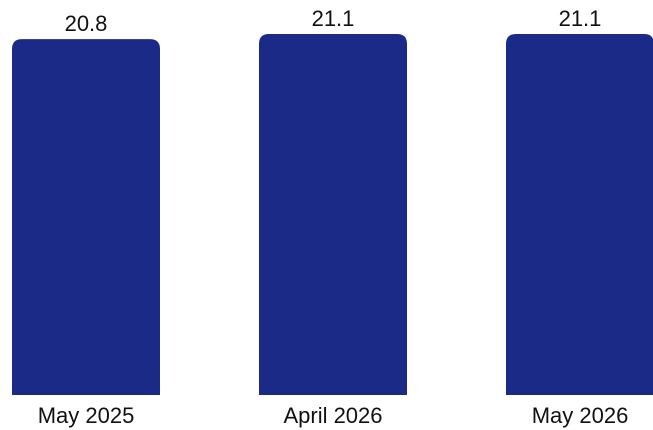  I want to click on category-label-3: May 2026, so click(580, 415).